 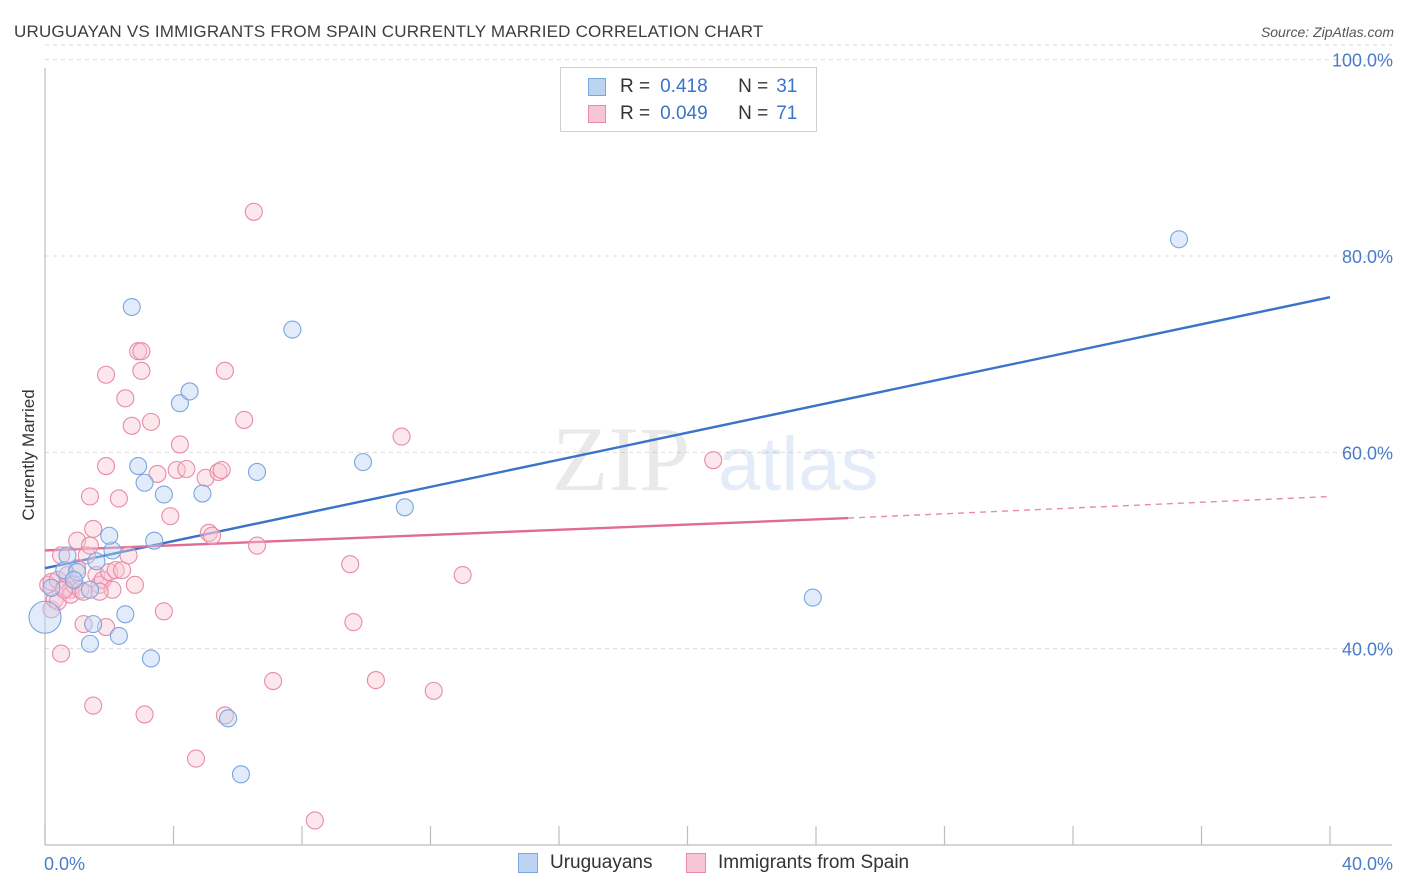 What do you see at coordinates (787, 86) in the screenshot?
I see `legend-n-value: 31` at bounding box center [787, 86].